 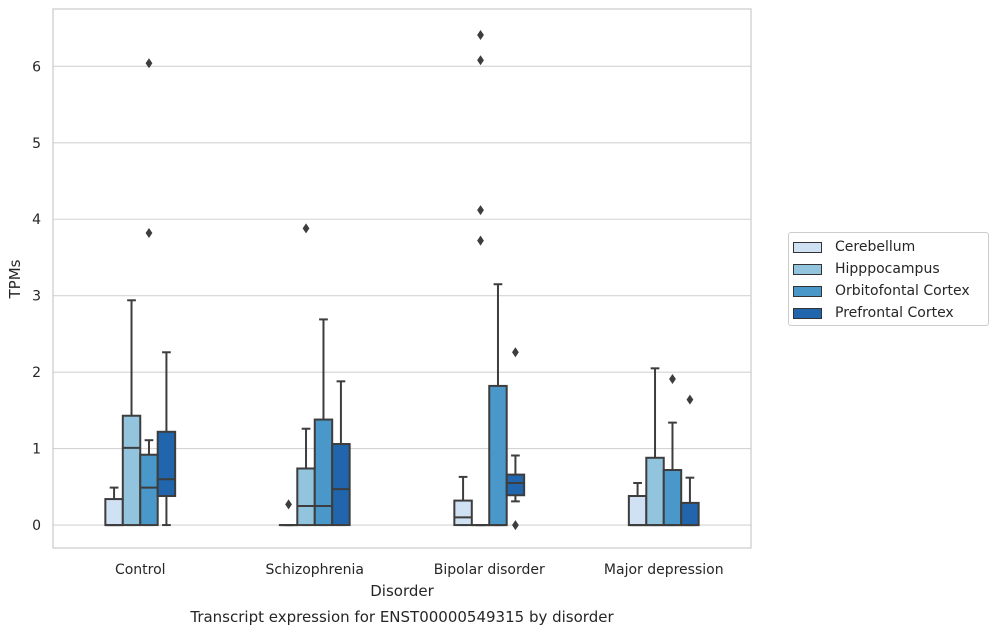 What do you see at coordinates (140, 570) in the screenshot?
I see `x-tick-label: Control` at bounding box center [140, 570].